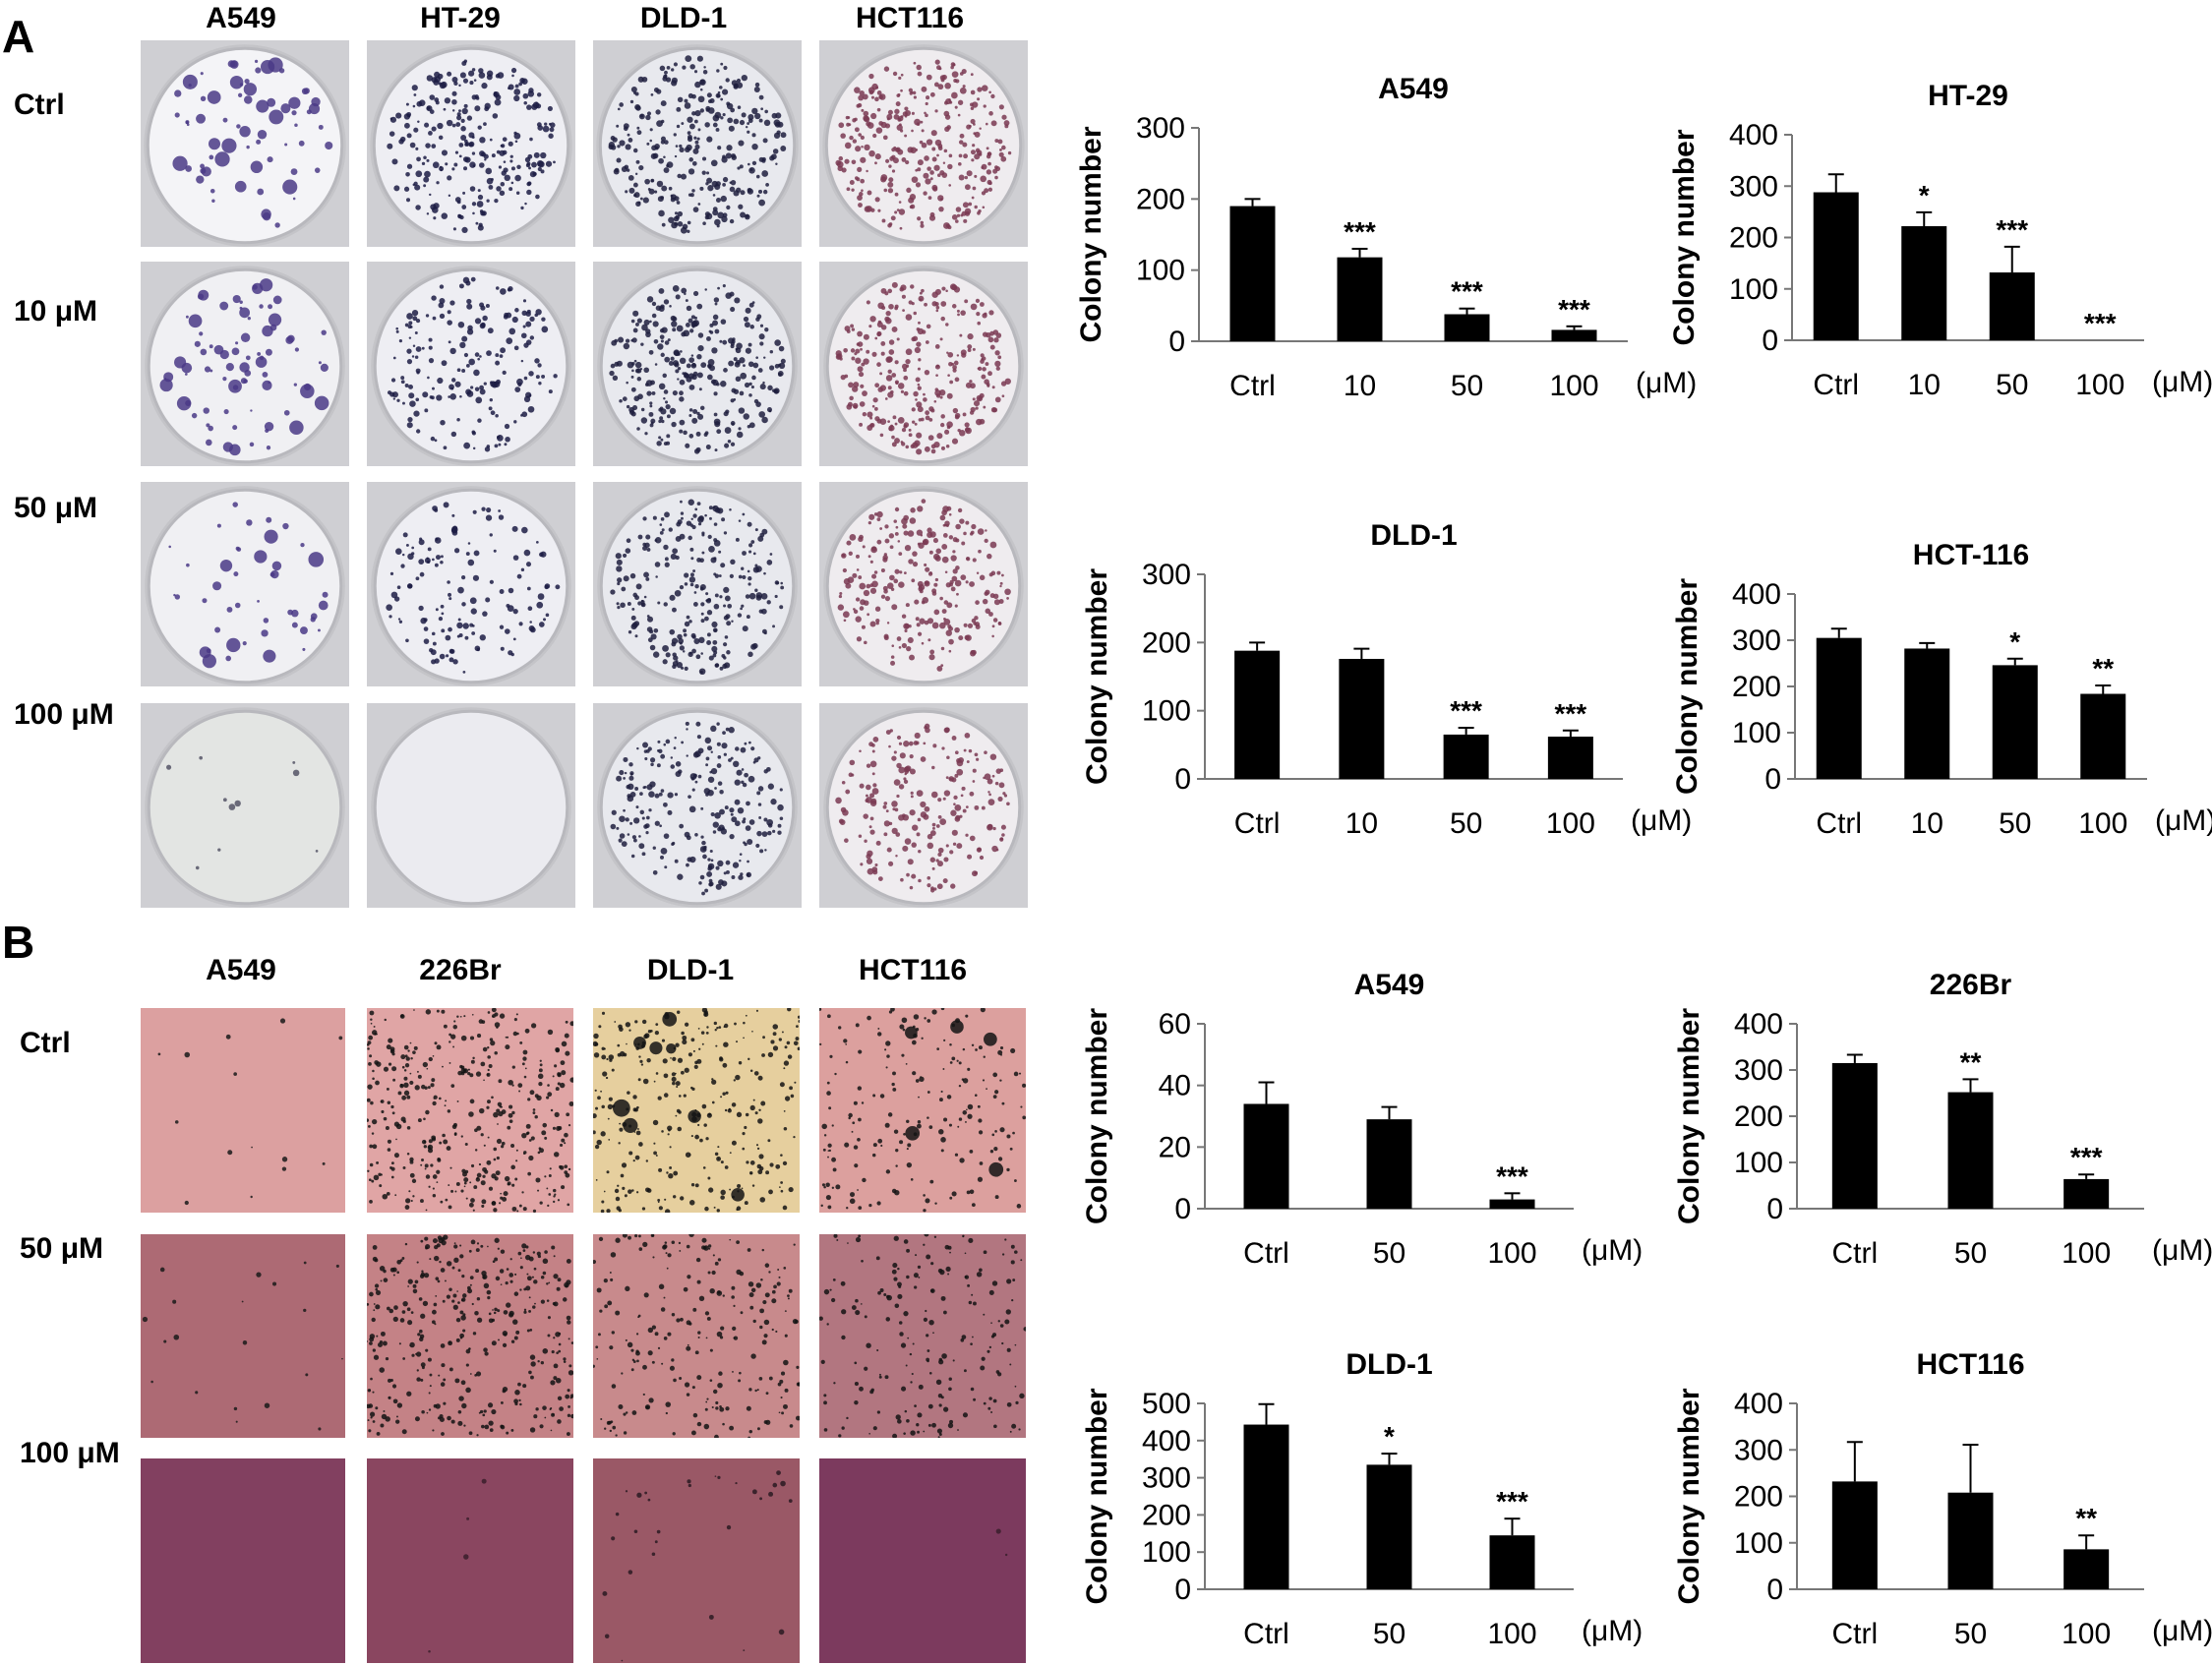 The image size is (2212, 1665). Describe the element at coordinates (56, 312) in the screenshot. I see `panel-a-row-label: 10 μM` at that location.